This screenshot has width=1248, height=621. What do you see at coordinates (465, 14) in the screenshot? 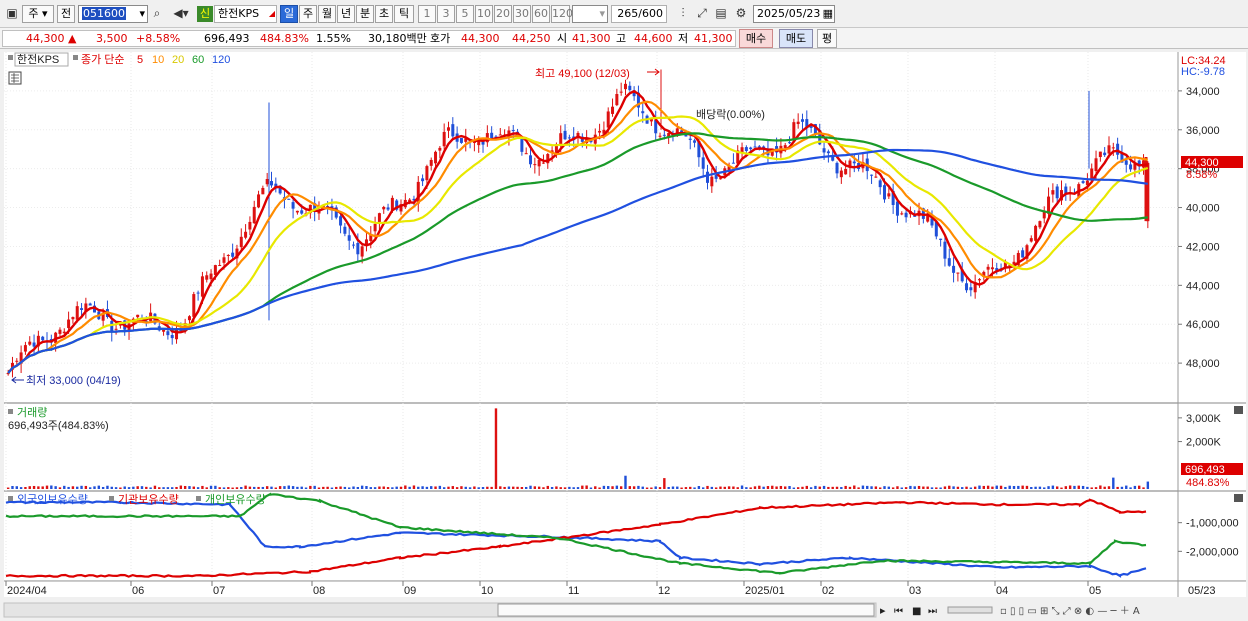
I see `interval-5-button: 5` at bounding box center [465, 14].